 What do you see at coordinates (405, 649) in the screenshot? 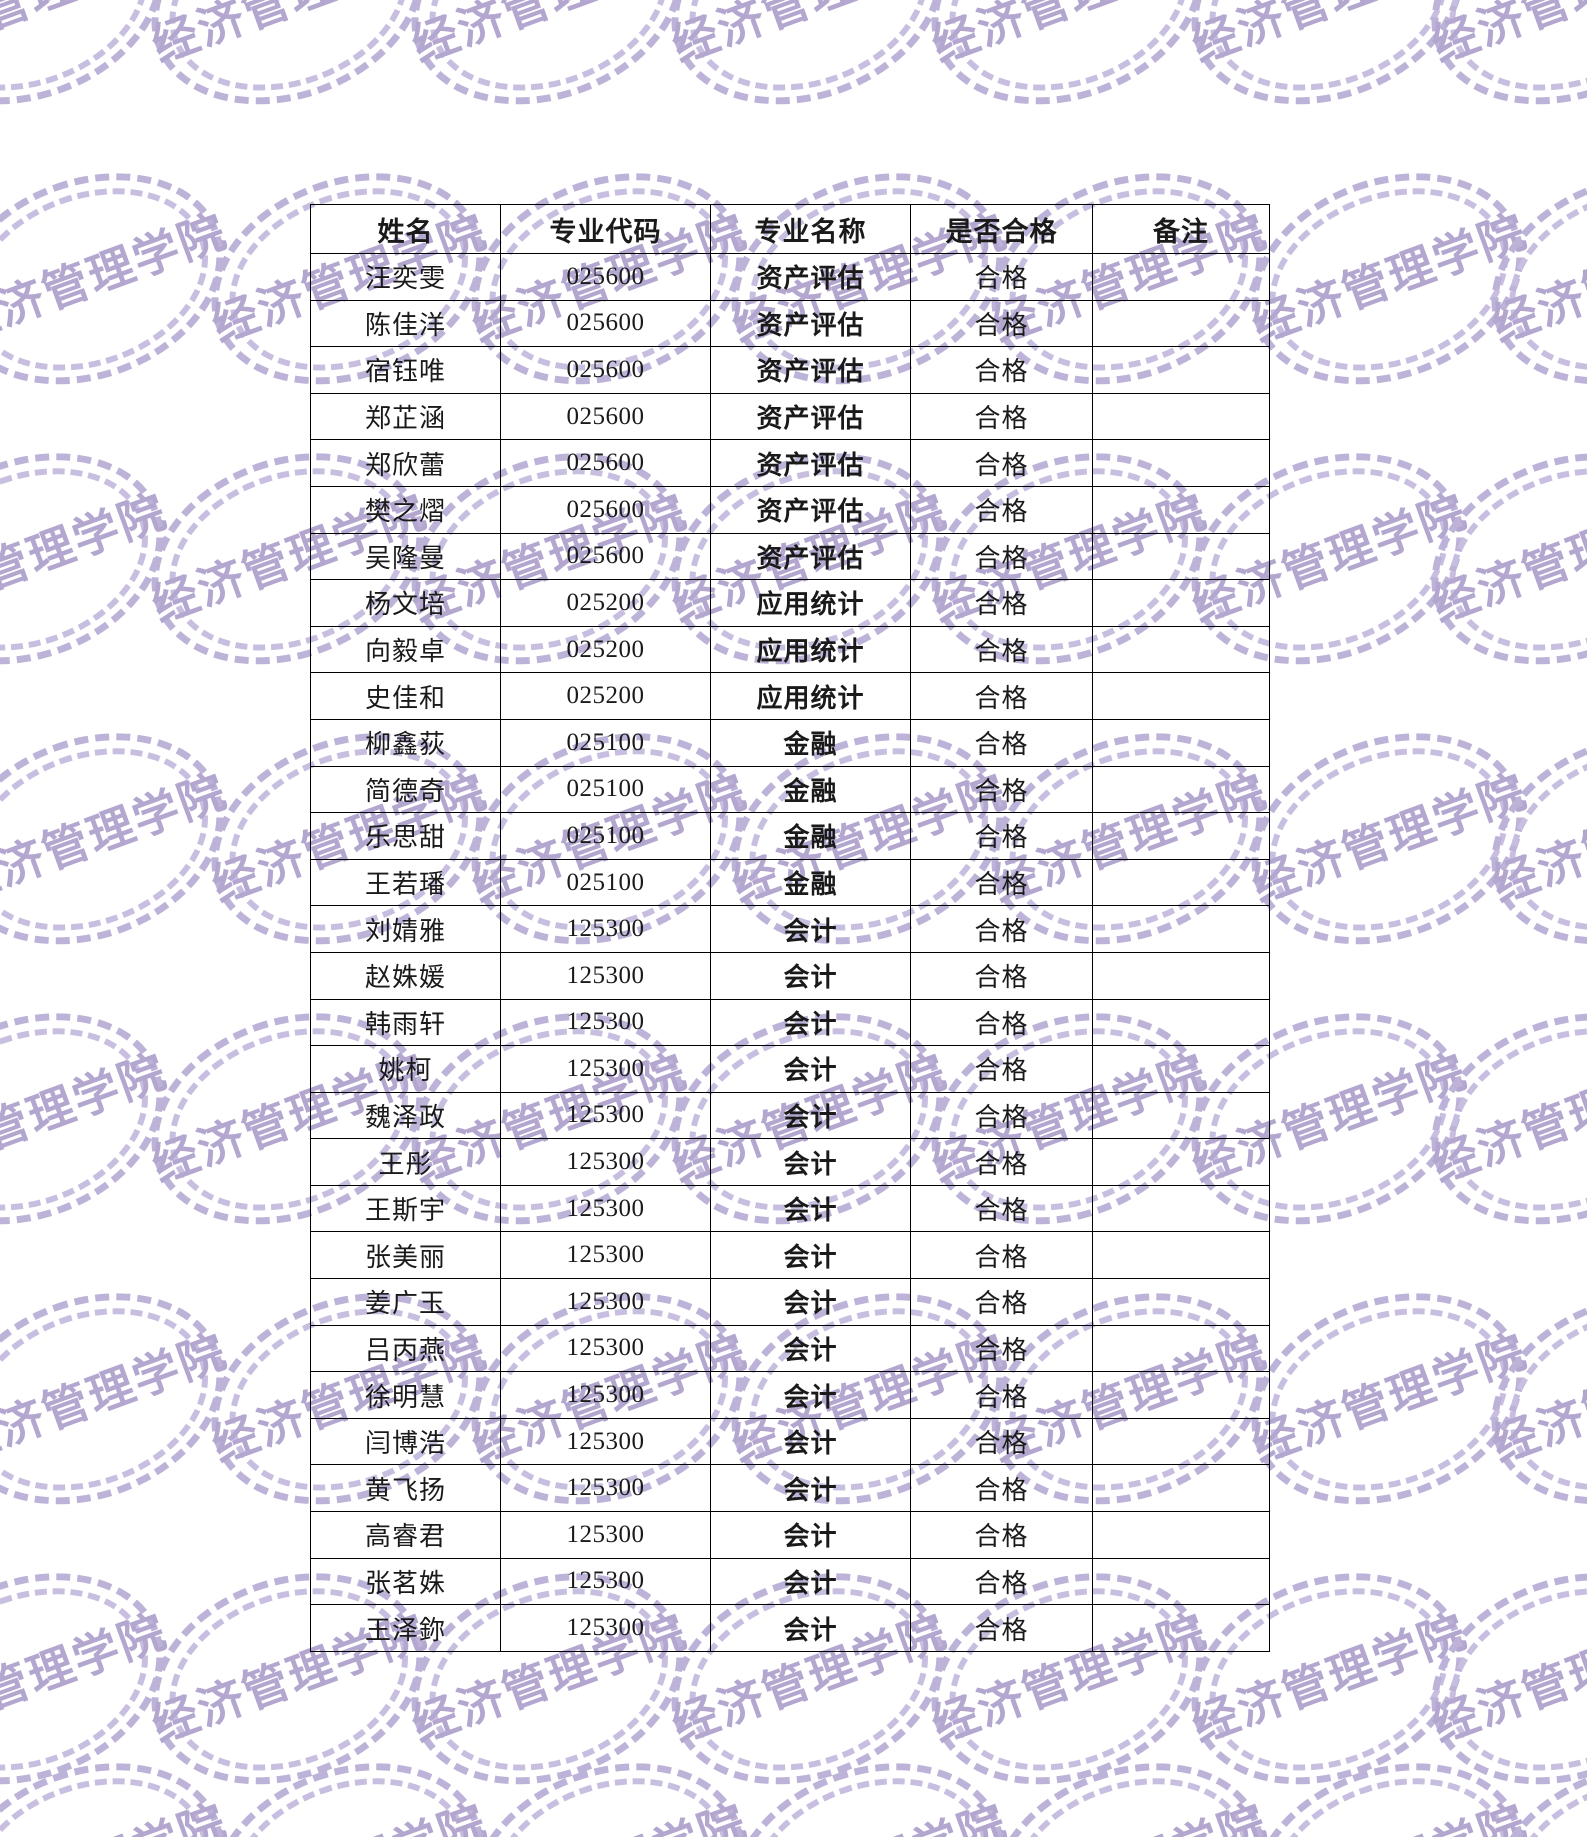
I see `cell-name: 向毅卓` at bounding box center [405, 649].